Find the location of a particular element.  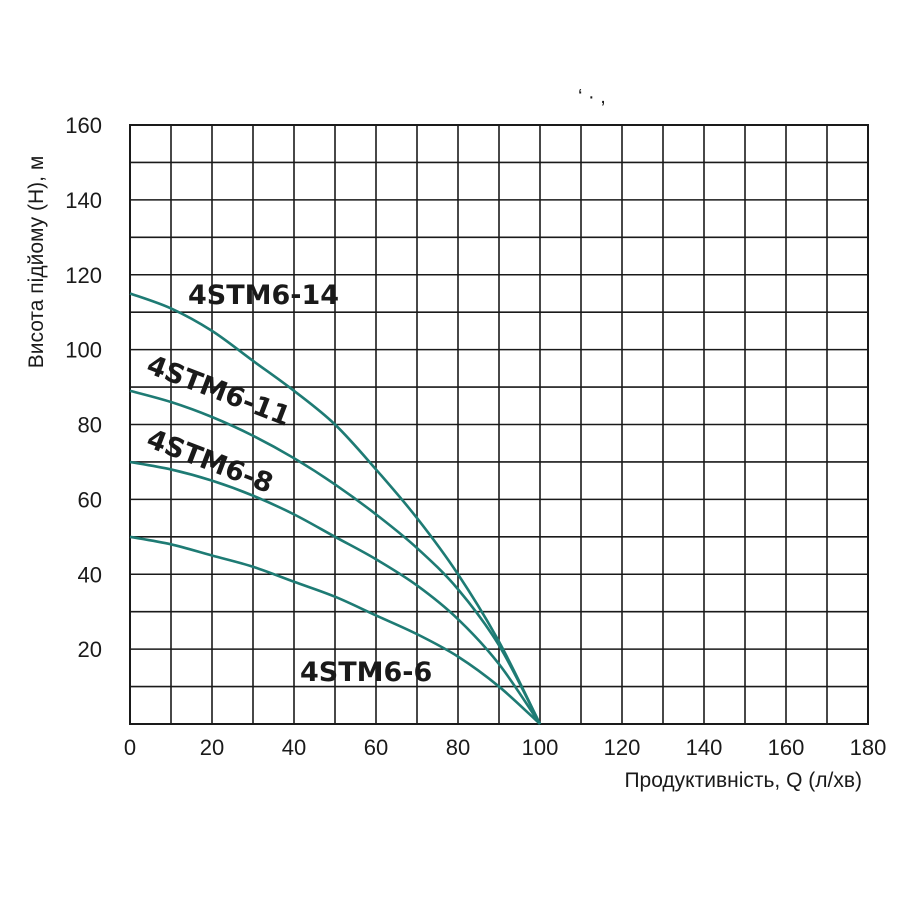

x-tick-label: 0 is located at coordinates (130, 747).